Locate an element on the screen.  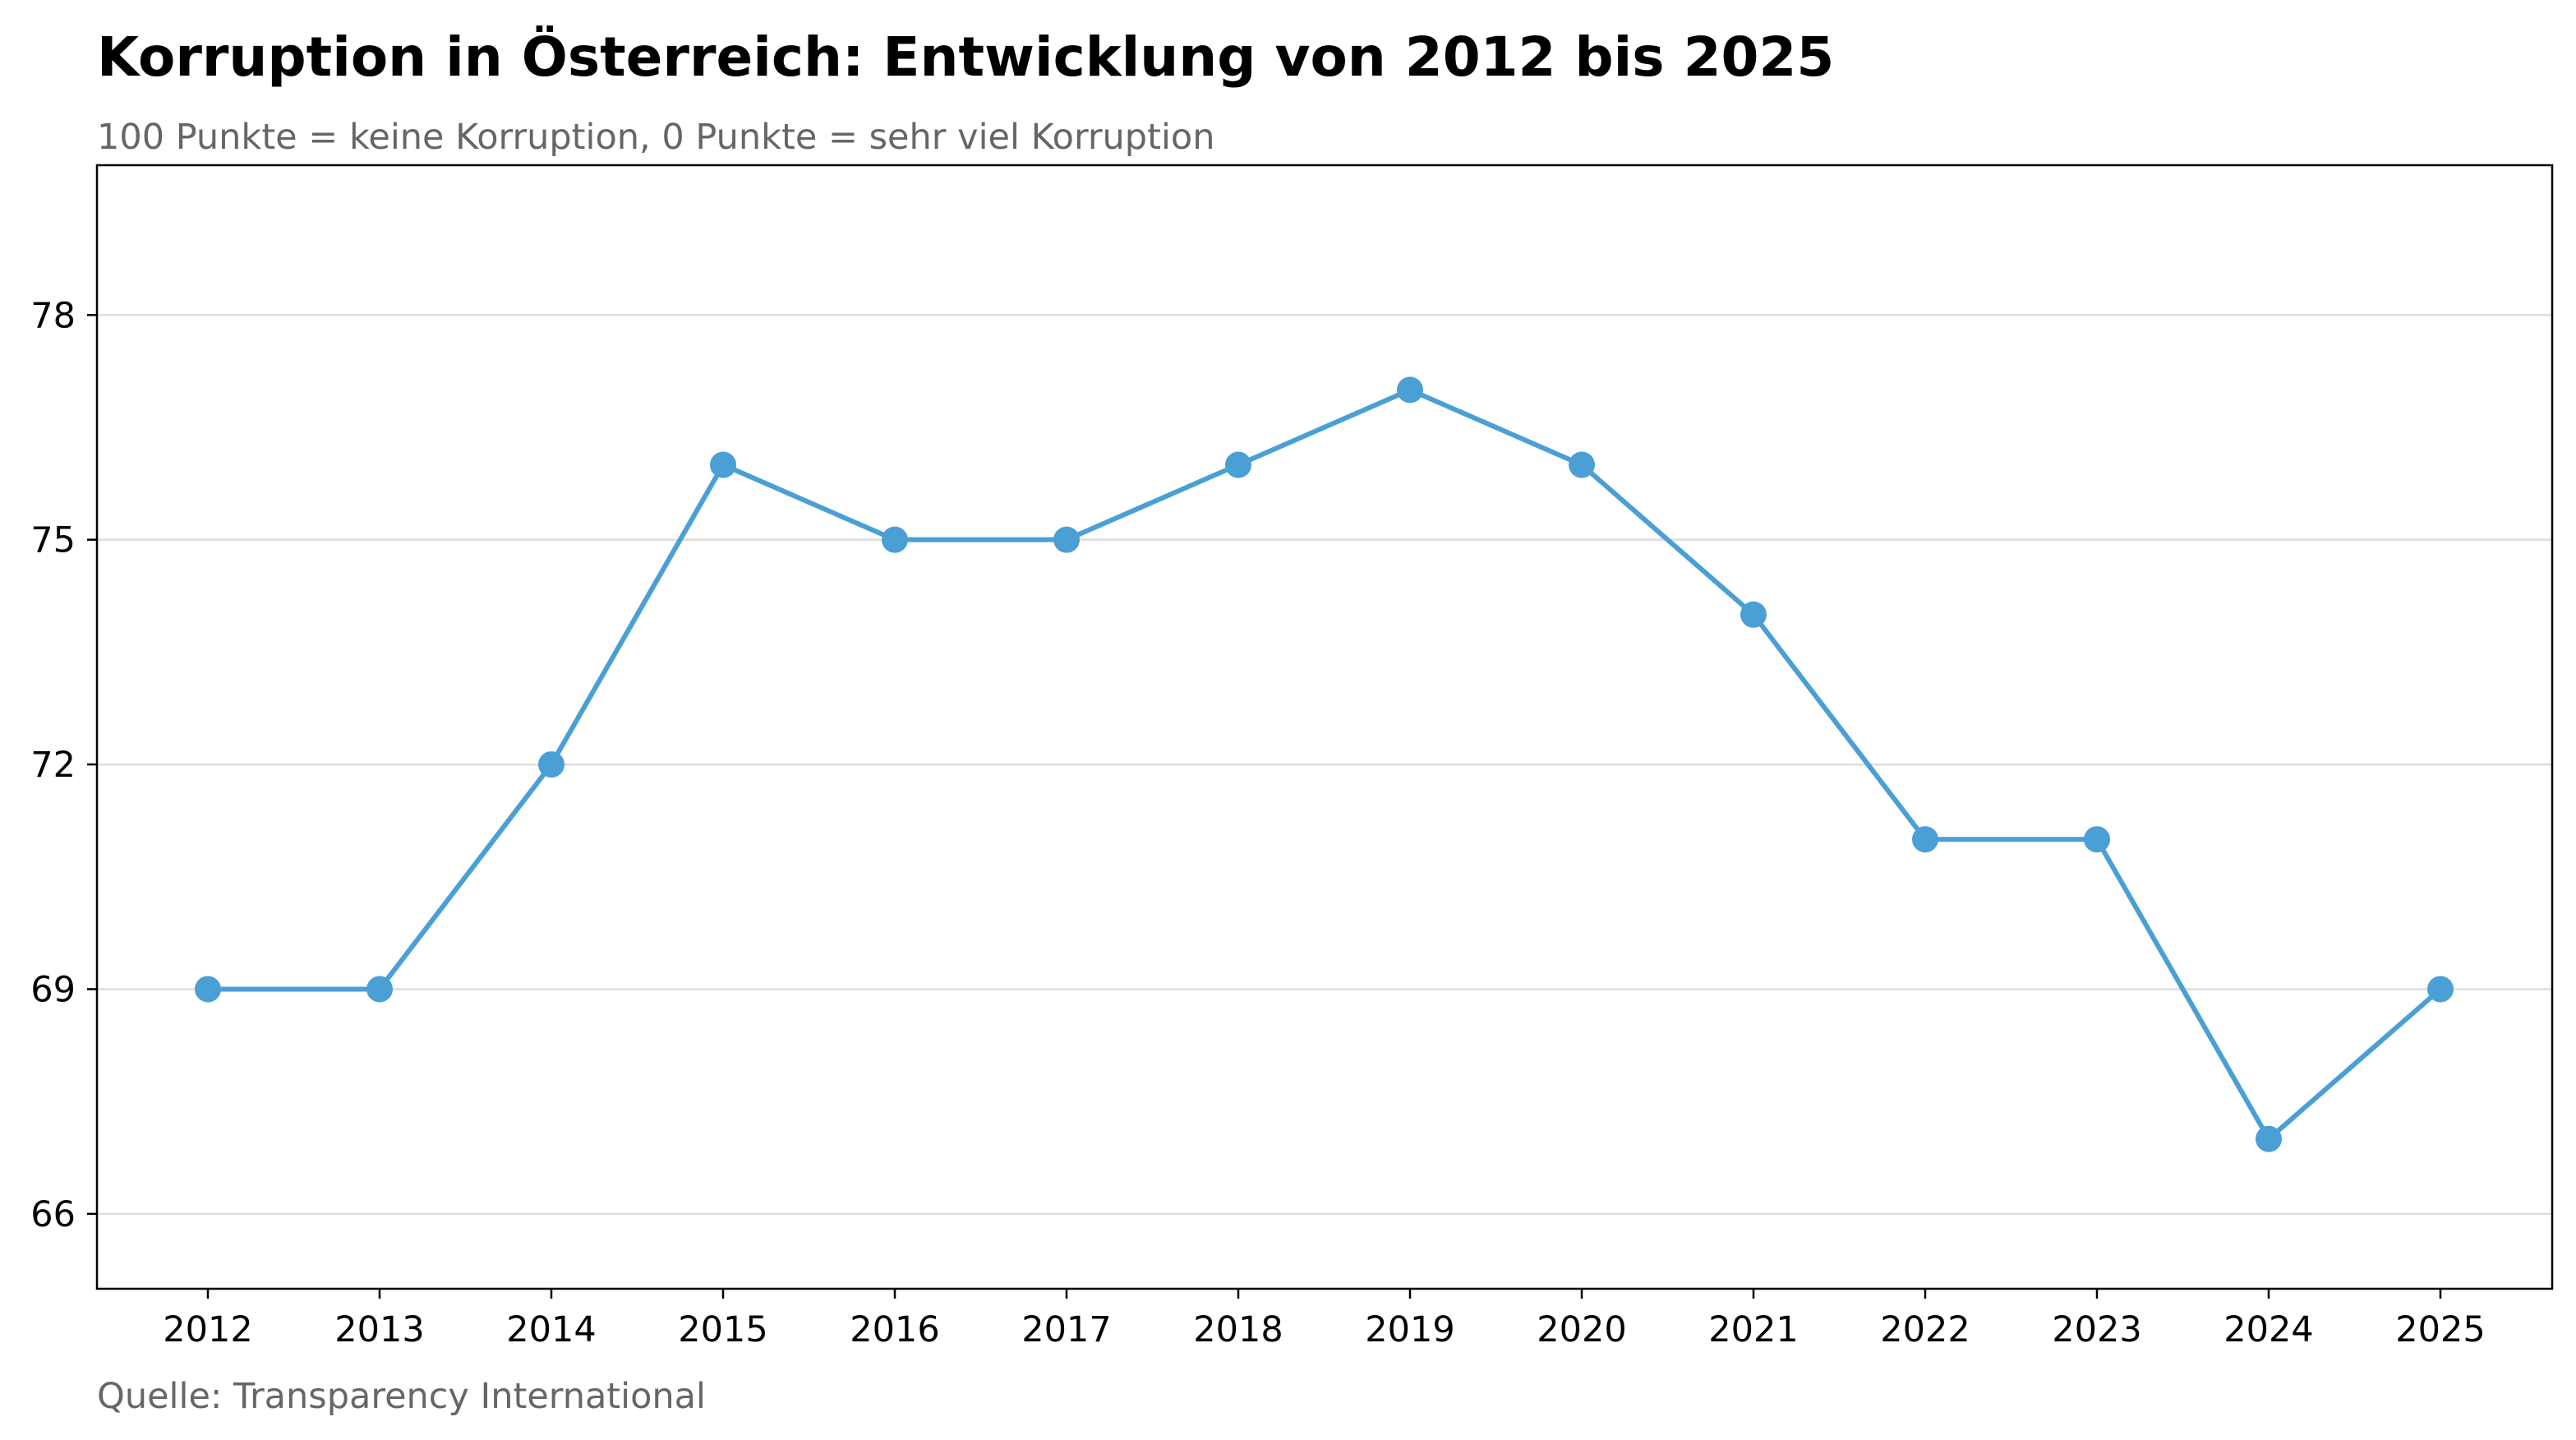
x-tick-label: 2018 is located at coordinates (1238, 1329).